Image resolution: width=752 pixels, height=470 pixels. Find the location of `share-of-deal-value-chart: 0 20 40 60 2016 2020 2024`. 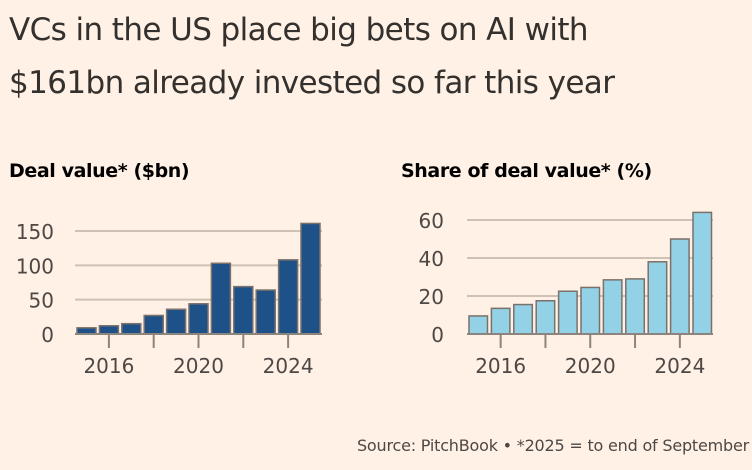

share-of-deal-value-chart: 0 20 40 60 2016 2020 2024 is located at coordinates (566, 293).